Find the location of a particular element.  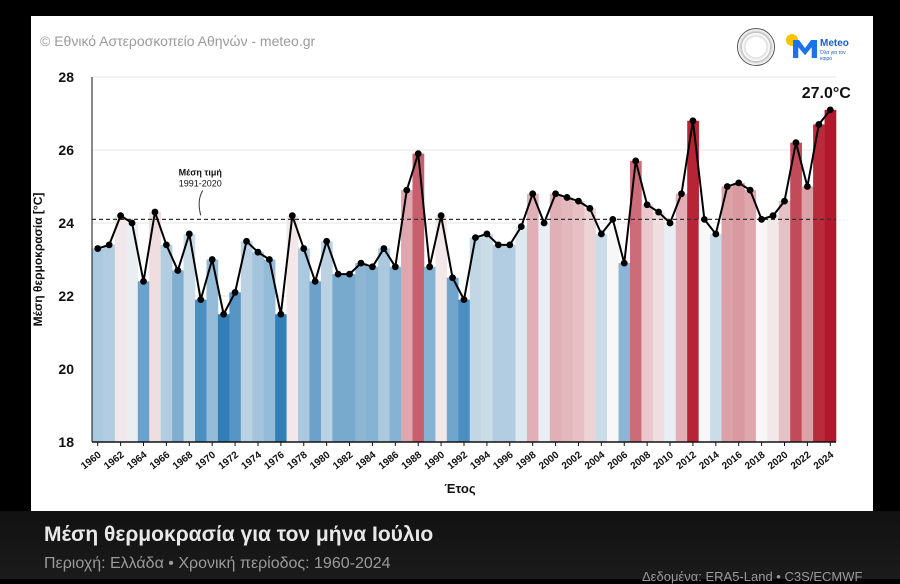

x-tick-label: 1970 is located at coordinates (206, 460).